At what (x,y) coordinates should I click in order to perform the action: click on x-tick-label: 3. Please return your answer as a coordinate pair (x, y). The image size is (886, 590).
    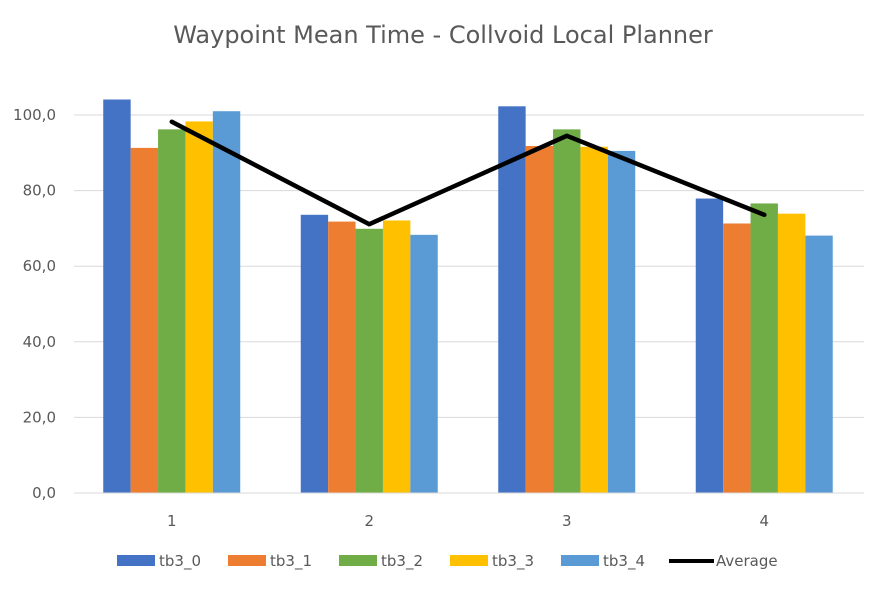
    Looking at the image, I should click on (567, 521).